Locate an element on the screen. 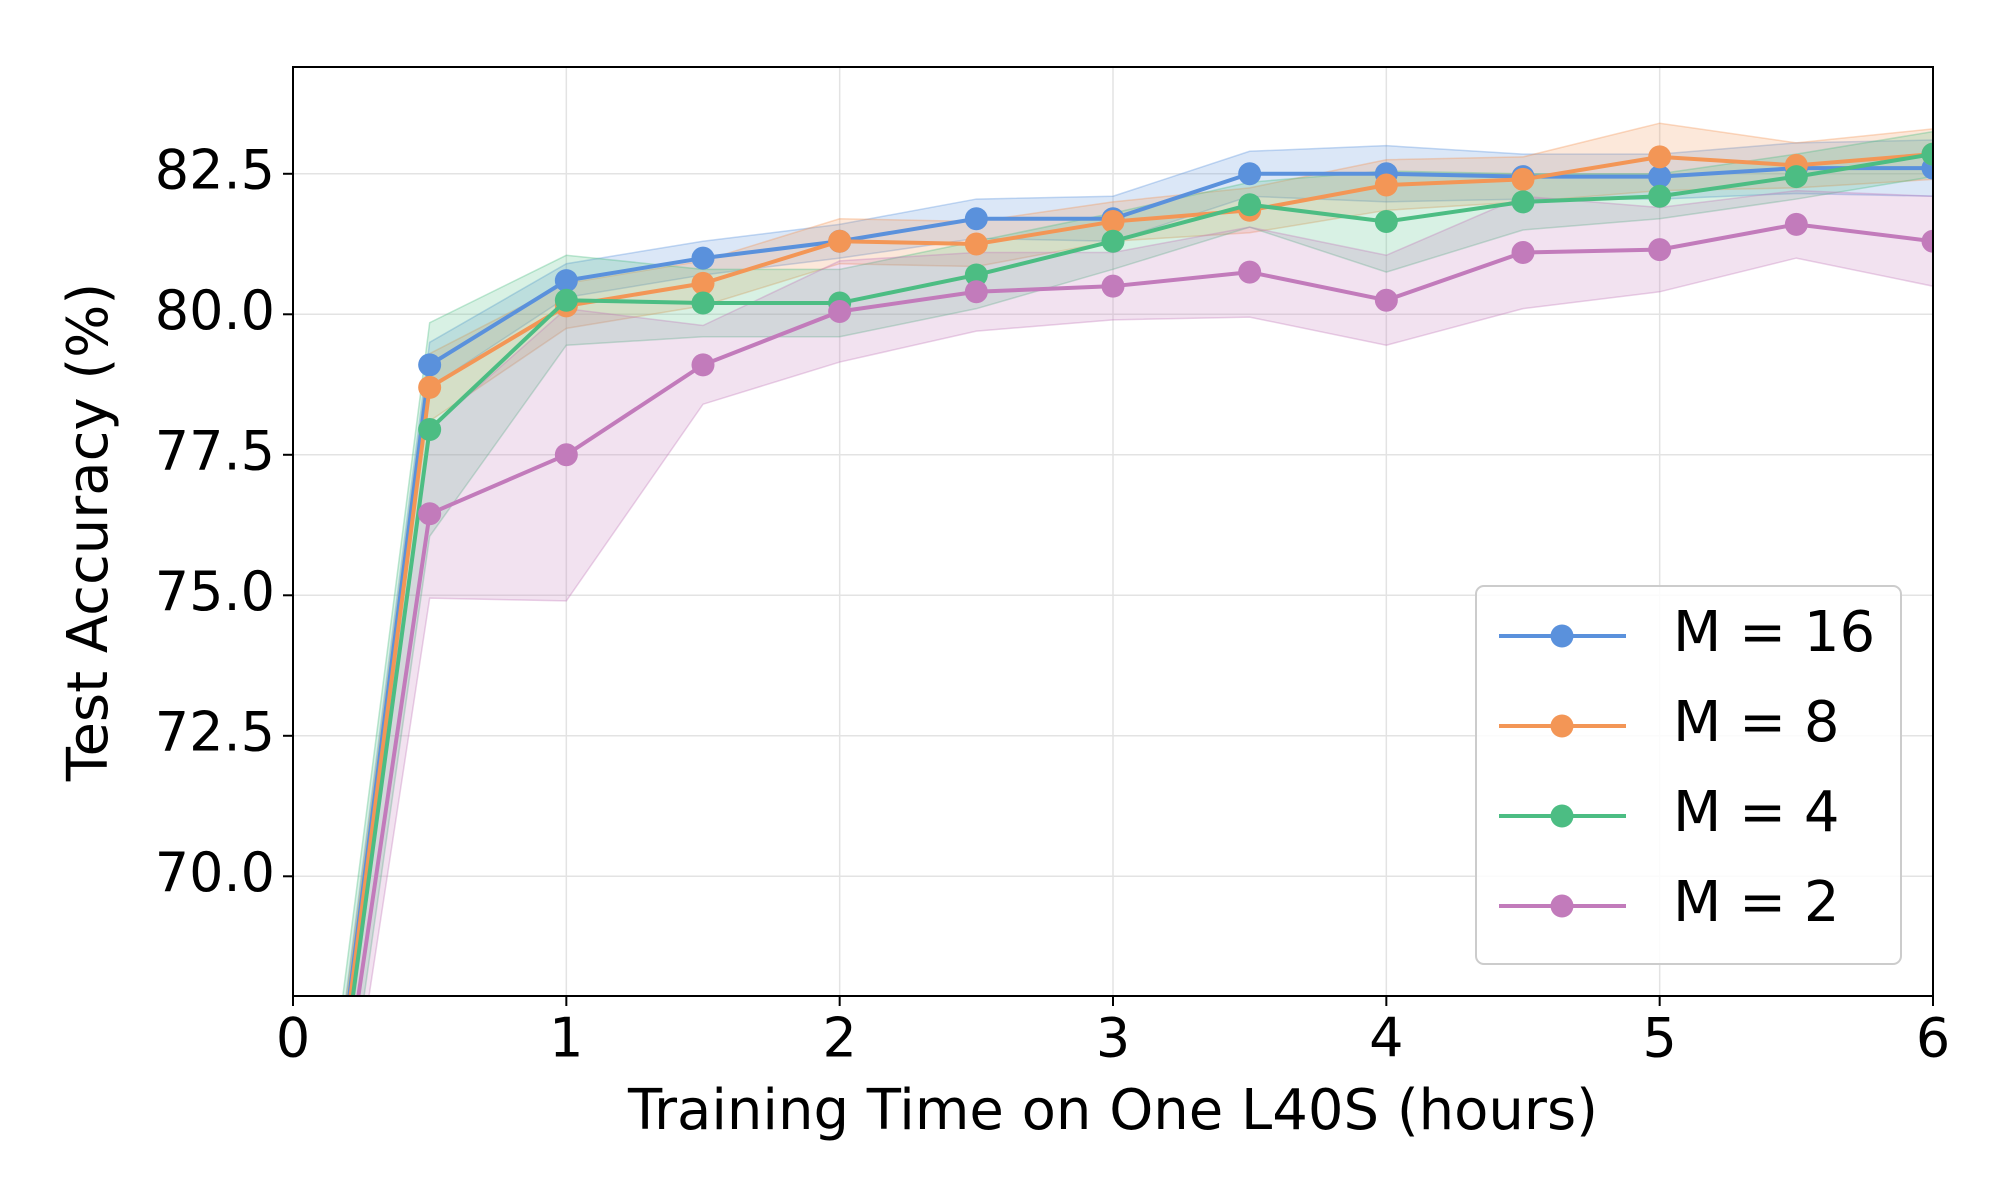 This screenshot has height=1200, width=2000. legend-box is located at coordinates (1688, 775).